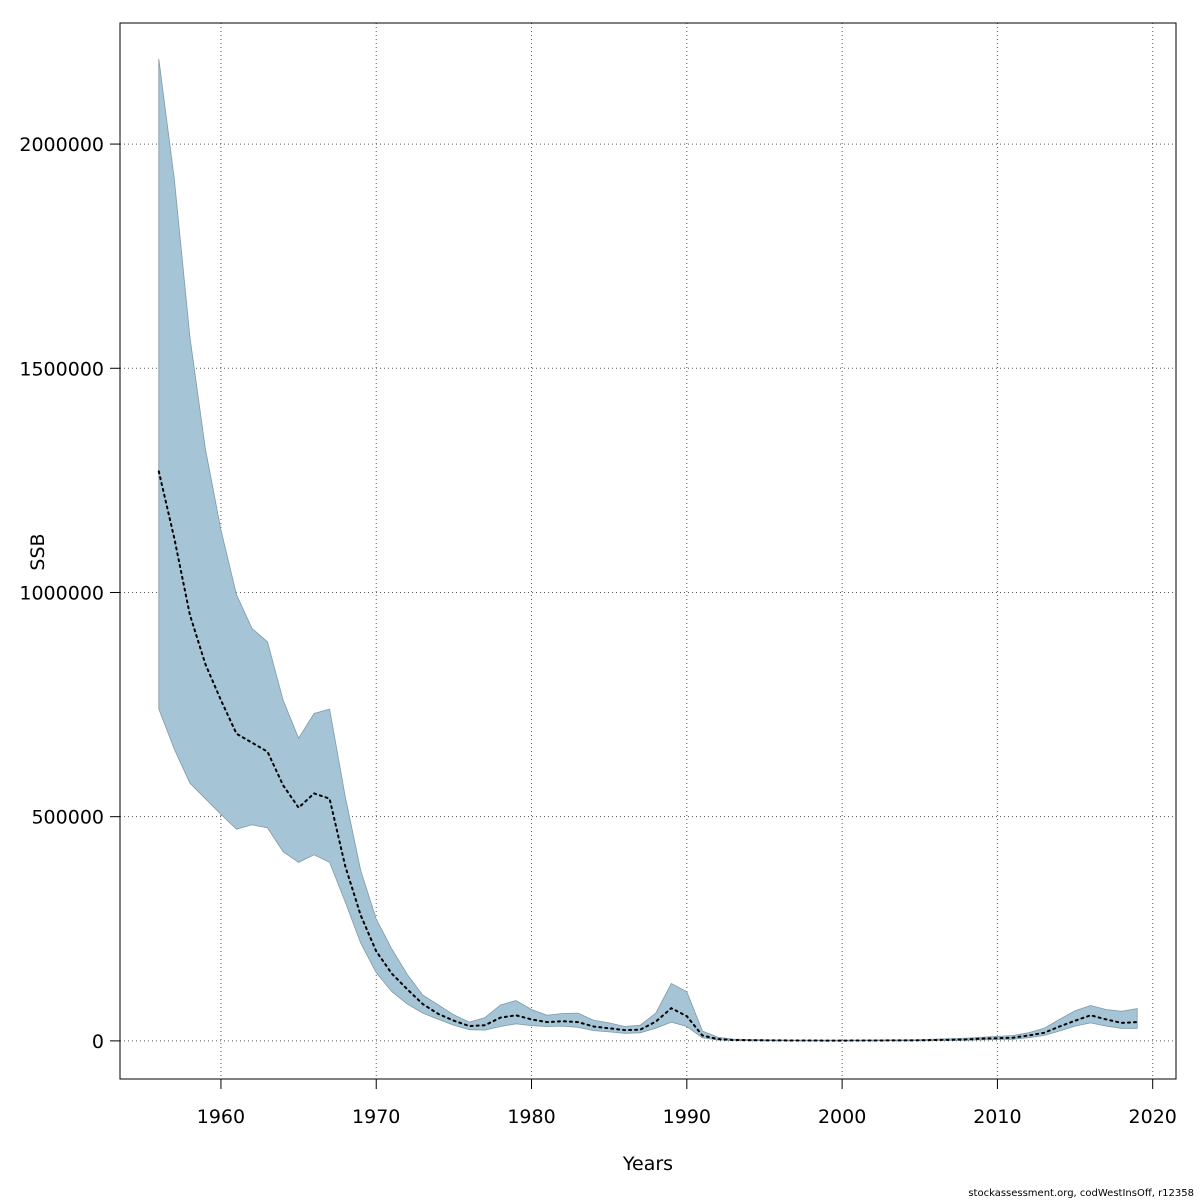 This screenshot has height=1200, width=1200. I want to click on y-axis: 0 500000 1000000 1500000 2000000, so click(70, 593).